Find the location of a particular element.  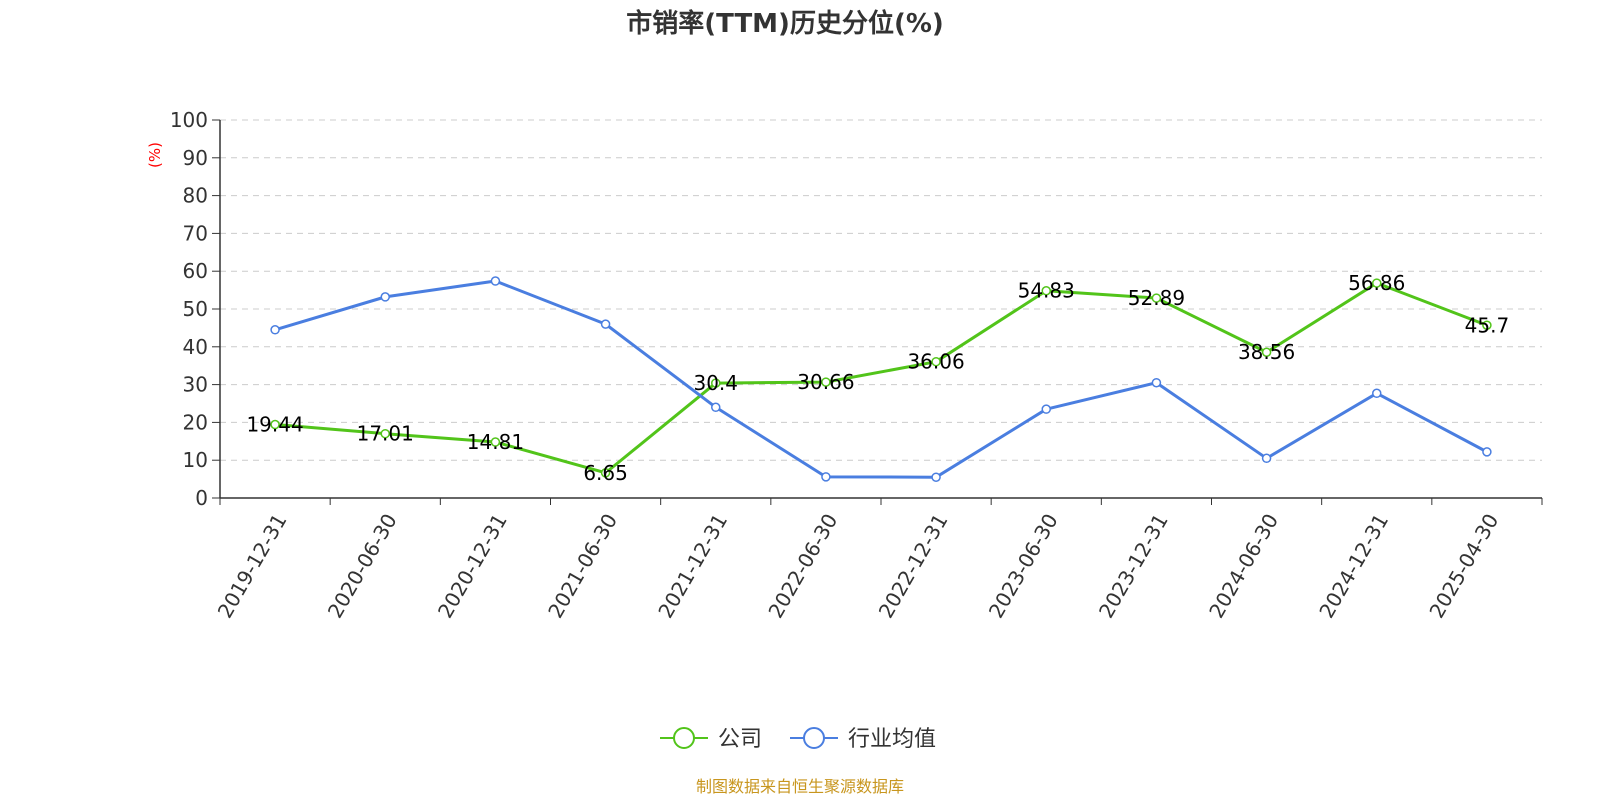

x-tick-label: 2020-06-30 is located at coordinates (362, 566).